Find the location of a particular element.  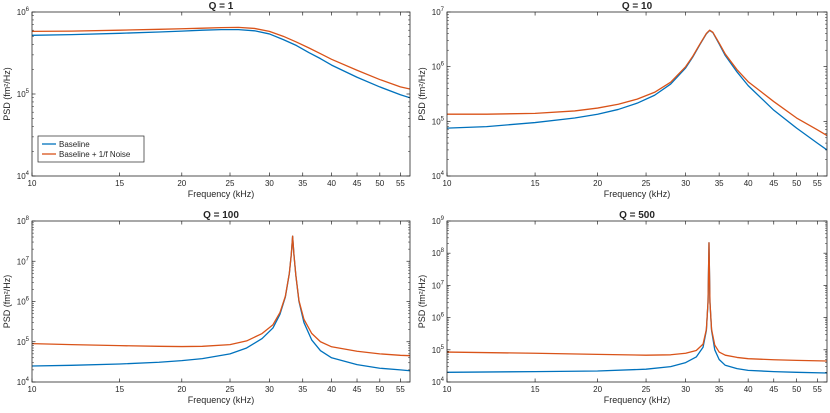

chart-title: Q = 1 is located at coordinates (221, 6).